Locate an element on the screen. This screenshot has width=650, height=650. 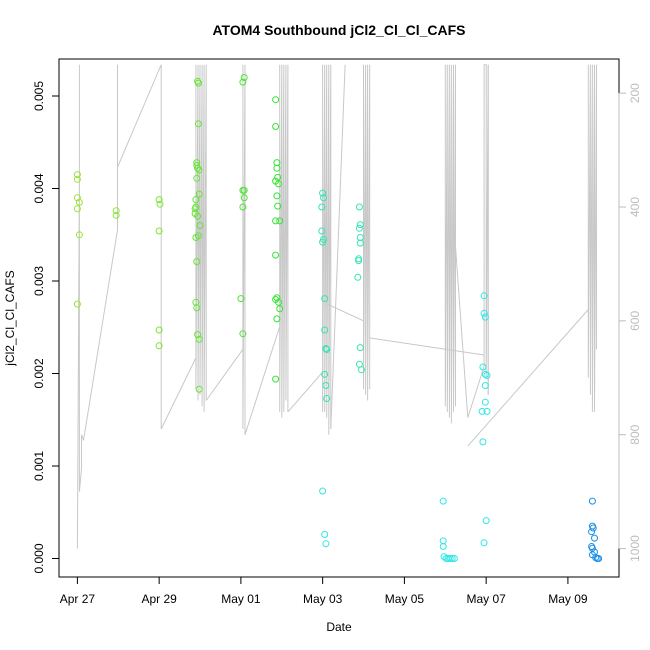
y-tick-label: 0.005 is located at coordinates (39, 96).